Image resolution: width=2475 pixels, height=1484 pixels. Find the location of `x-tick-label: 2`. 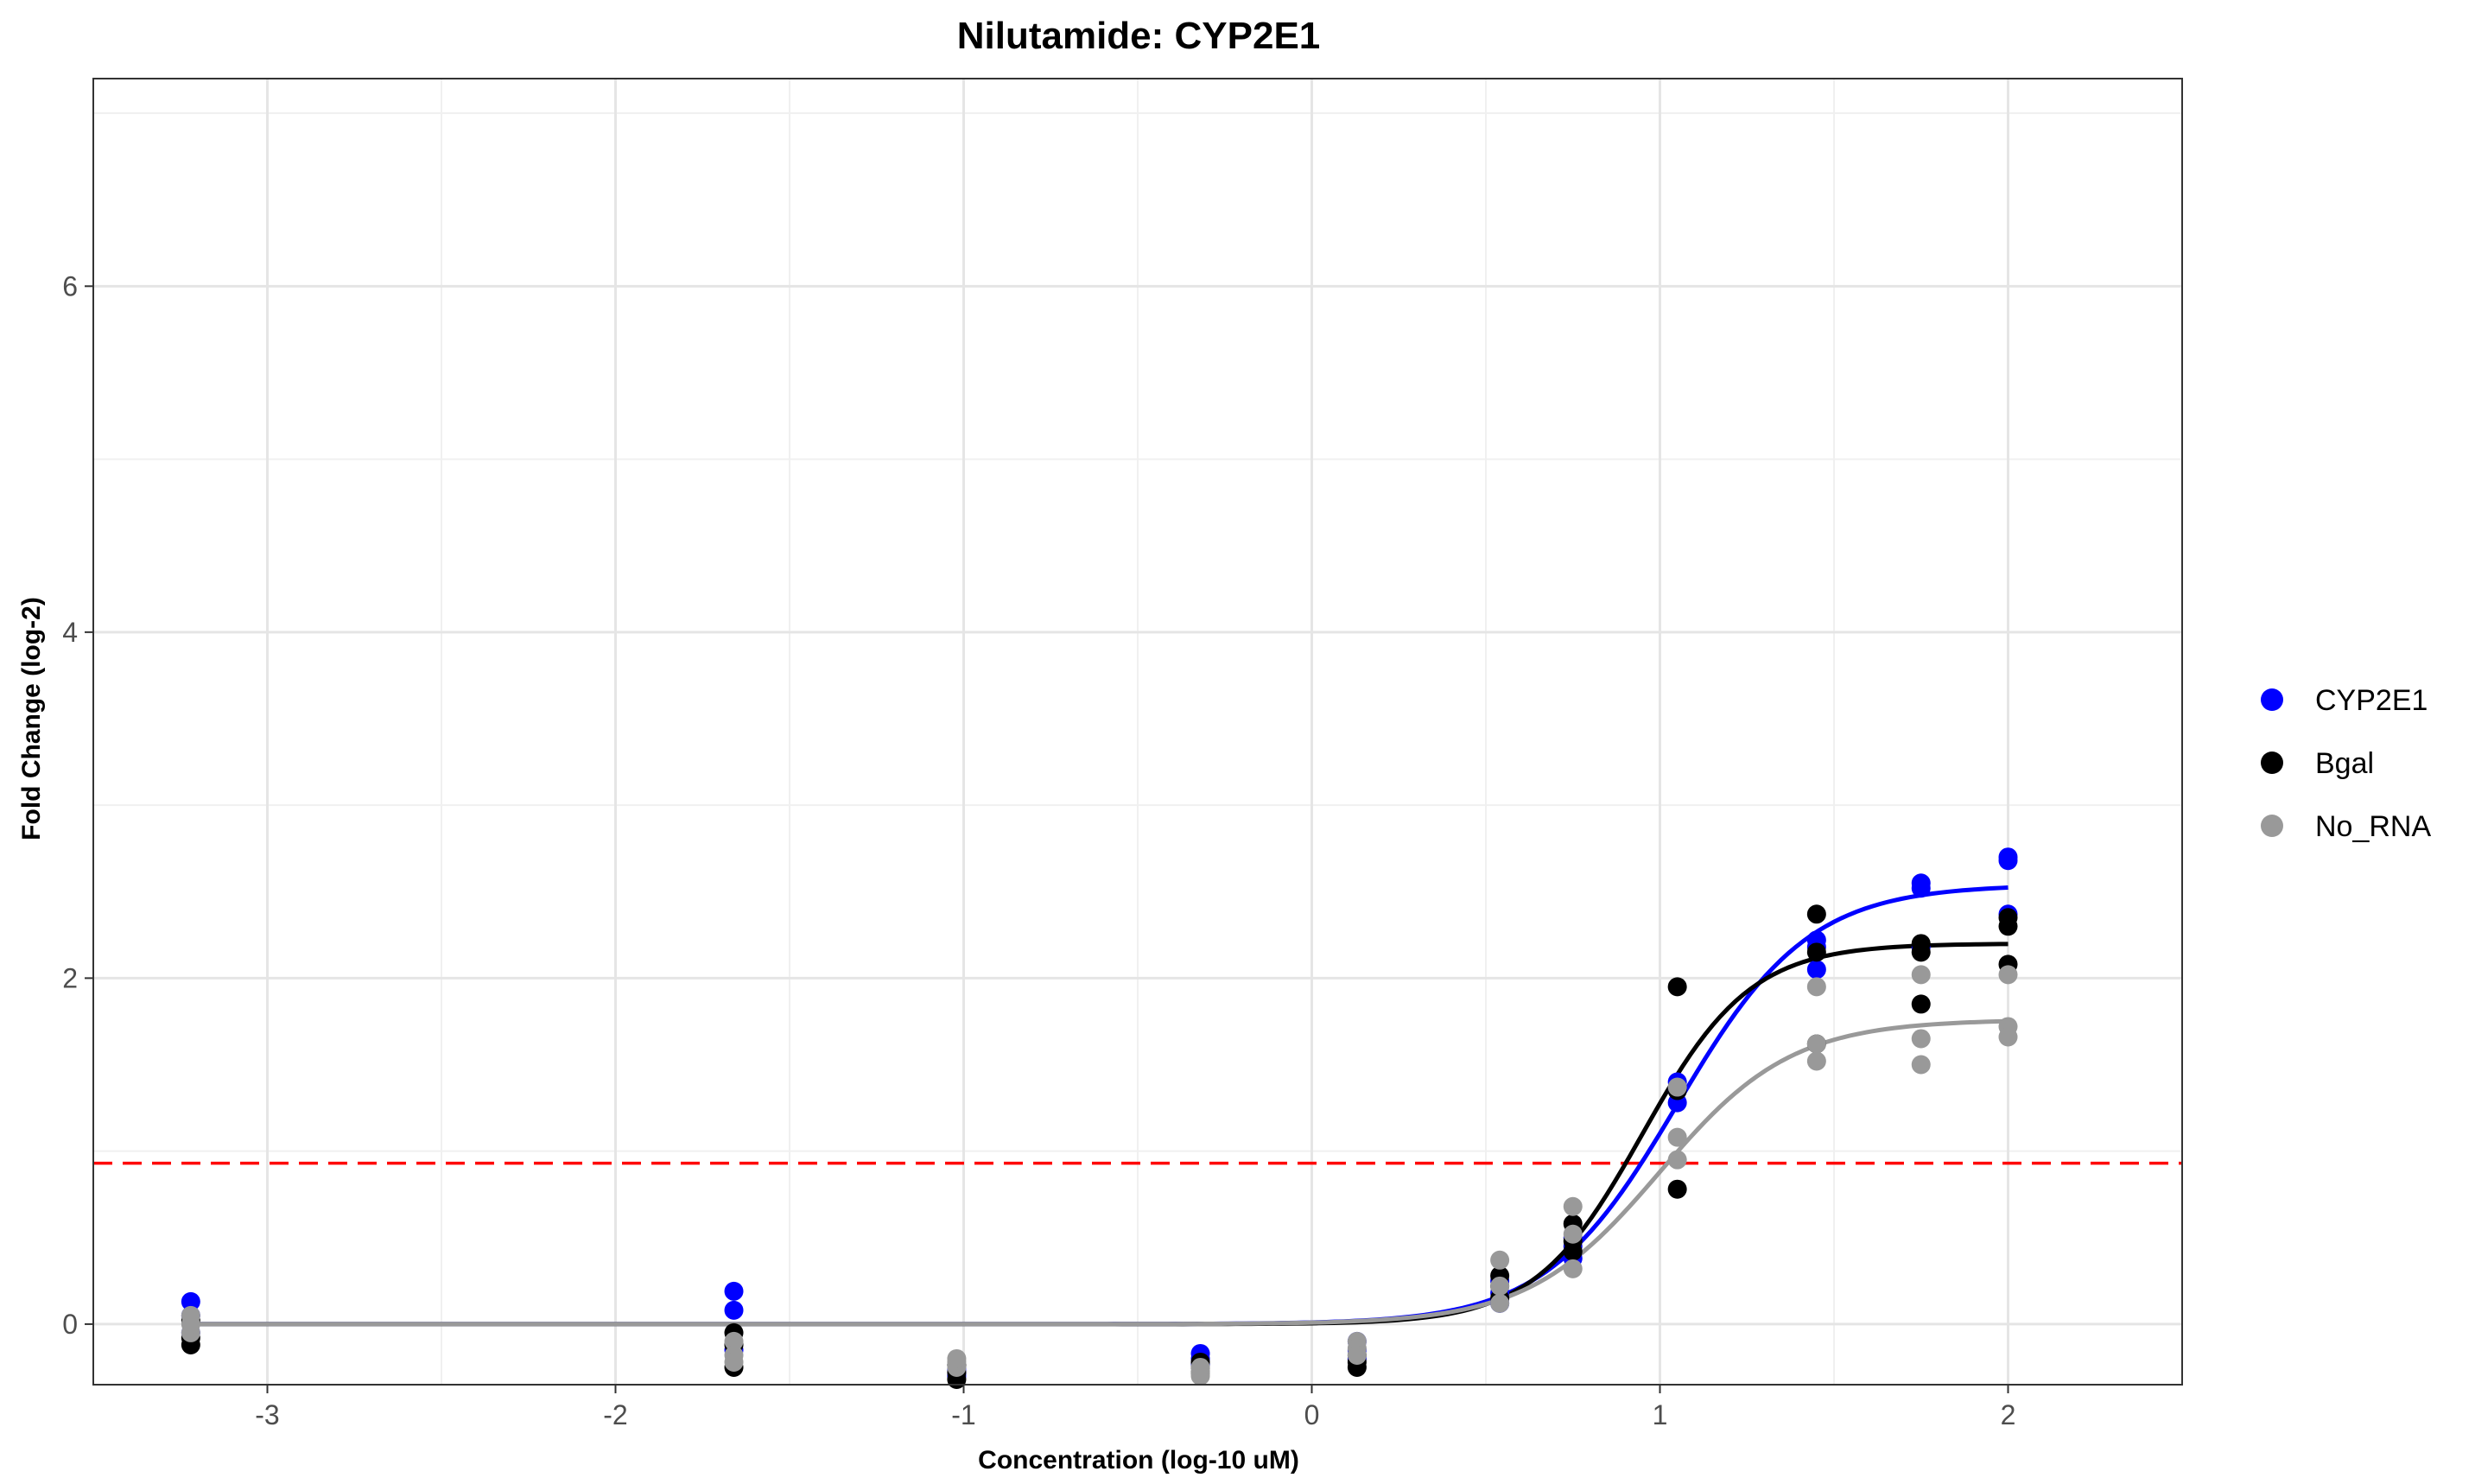

x-tick-label: 2 is located at coordinates (2008, 1414).